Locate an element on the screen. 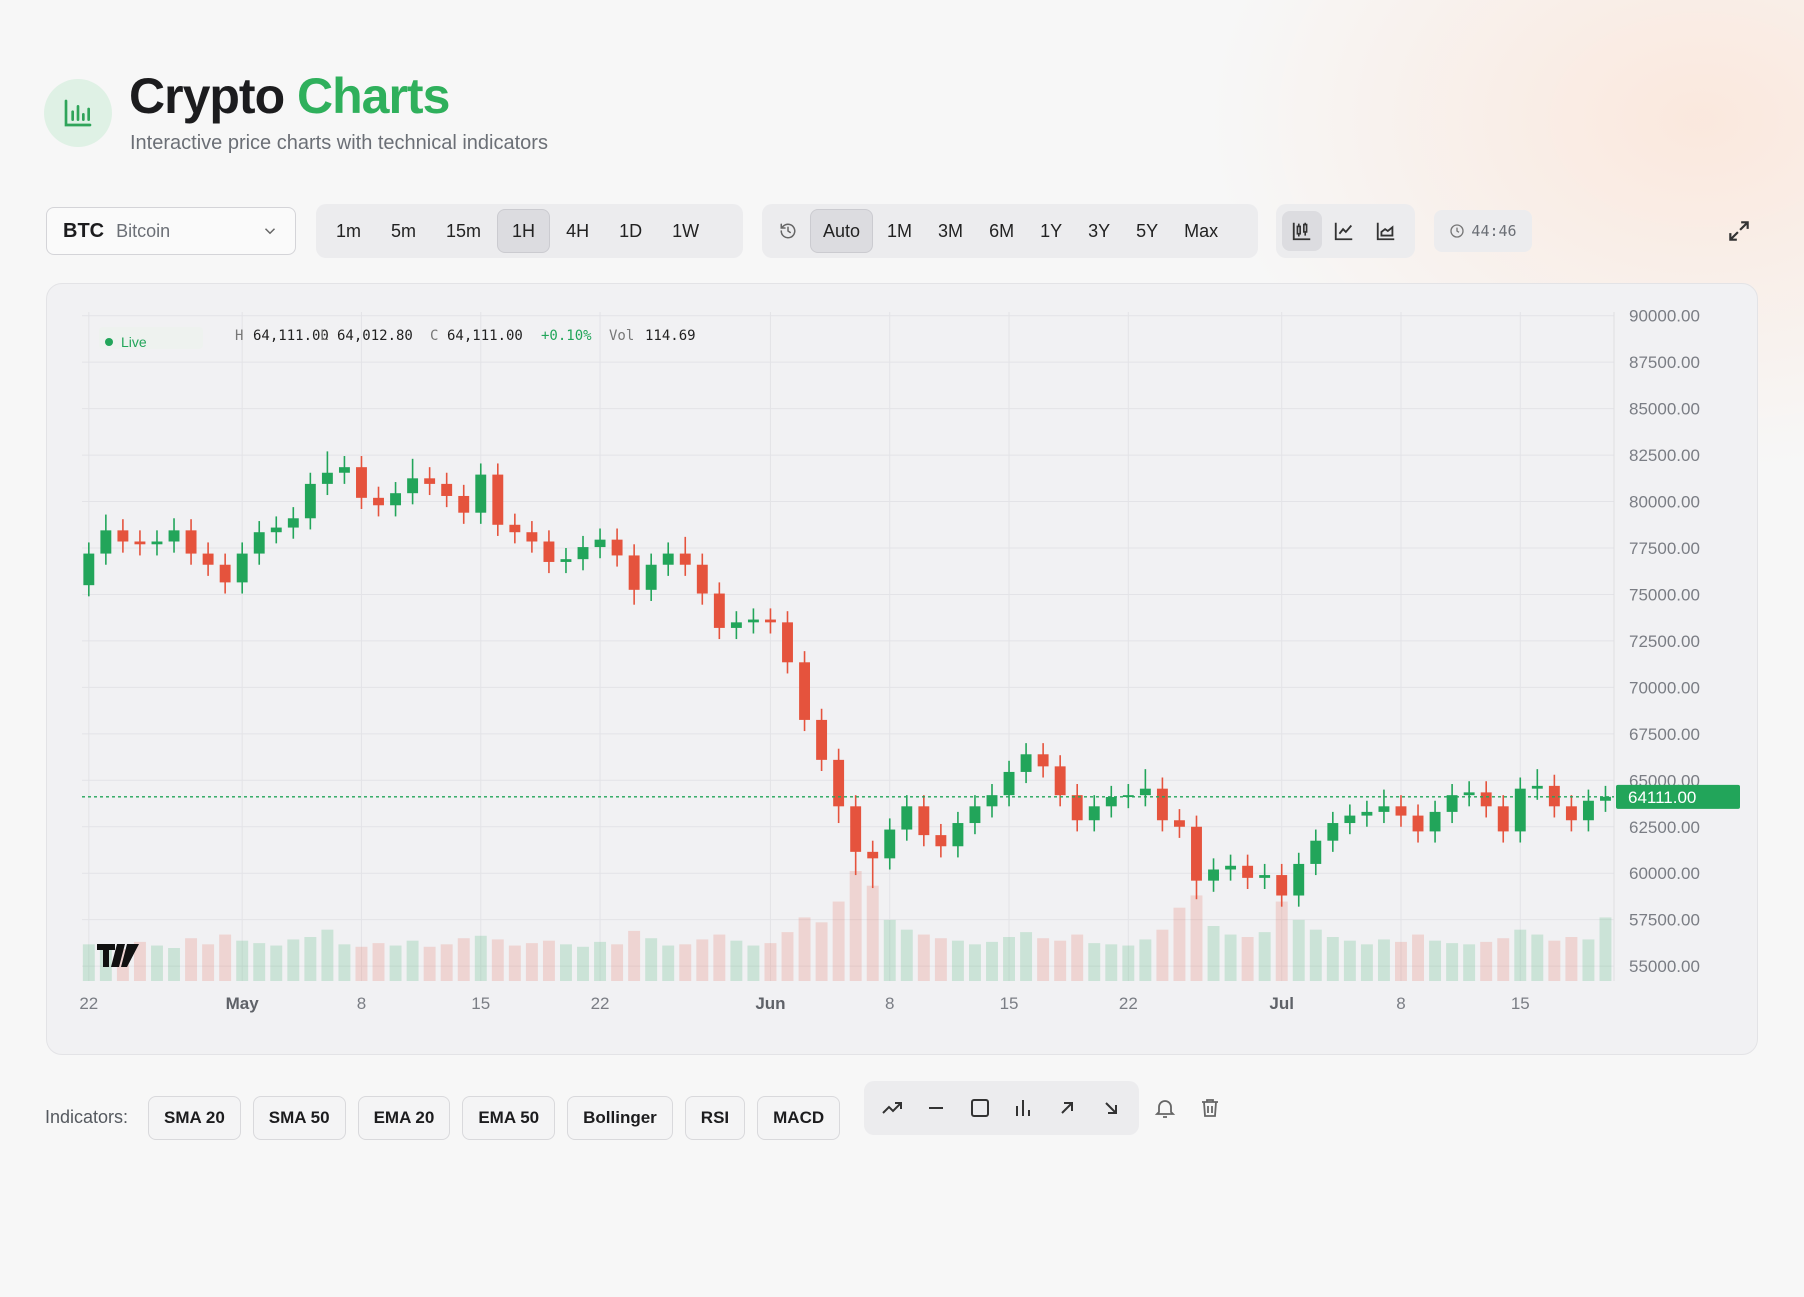  indicator-button: EMA 50 is located at coordinates (509, 1118).